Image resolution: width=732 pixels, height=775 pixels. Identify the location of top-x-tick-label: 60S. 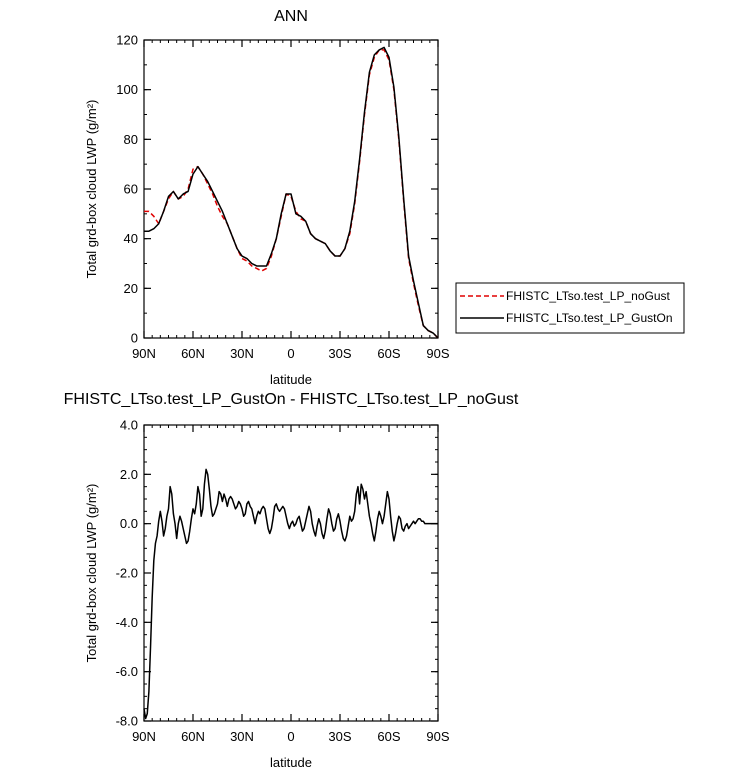
(388, 353).